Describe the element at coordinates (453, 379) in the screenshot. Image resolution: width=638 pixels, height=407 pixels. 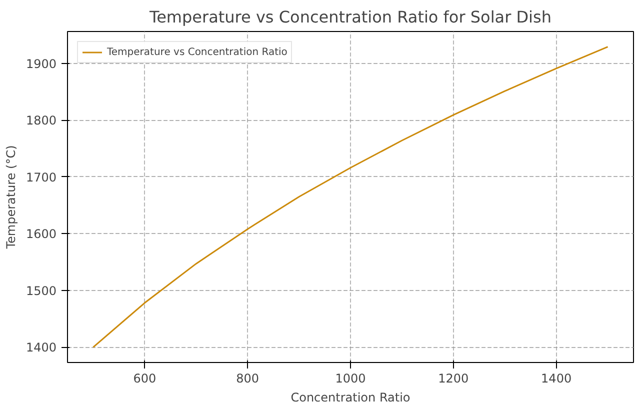
I see `x-tick-label: 1200` at that location.